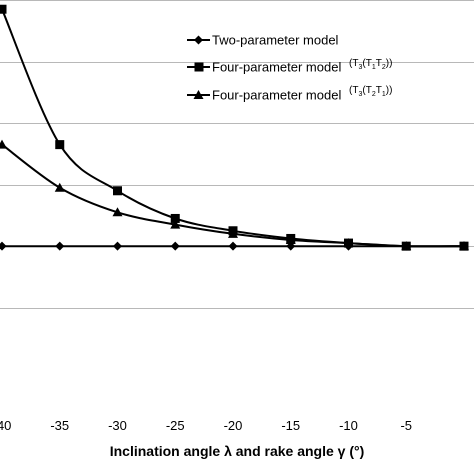 The width and height of the screenshot is (474, 474). What do you see at coordinates (237, 451) in the screenshot?
I see `x-axis-title: Inclination angle λ and rake angle γ (°)` at bounding box center [237, 451].